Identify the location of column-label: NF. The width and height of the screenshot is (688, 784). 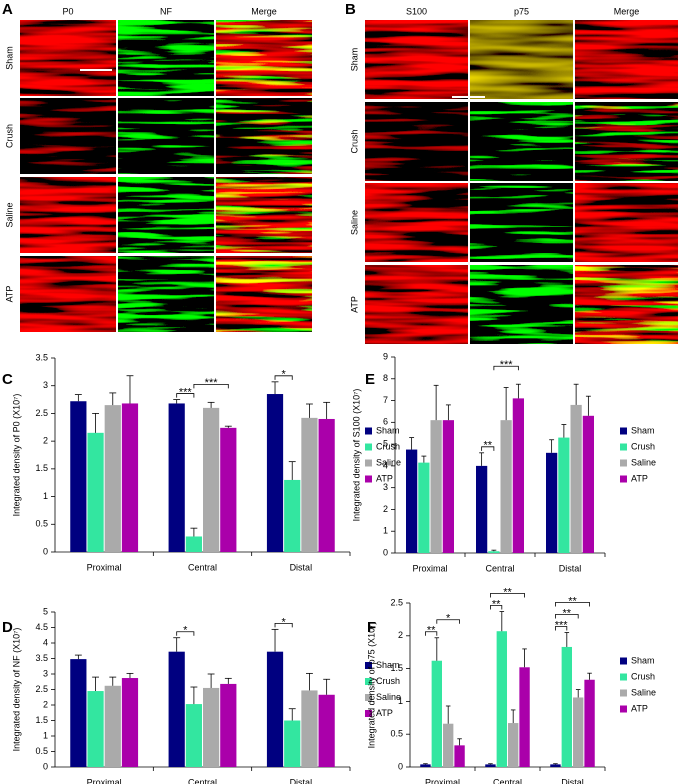
(166, 11).